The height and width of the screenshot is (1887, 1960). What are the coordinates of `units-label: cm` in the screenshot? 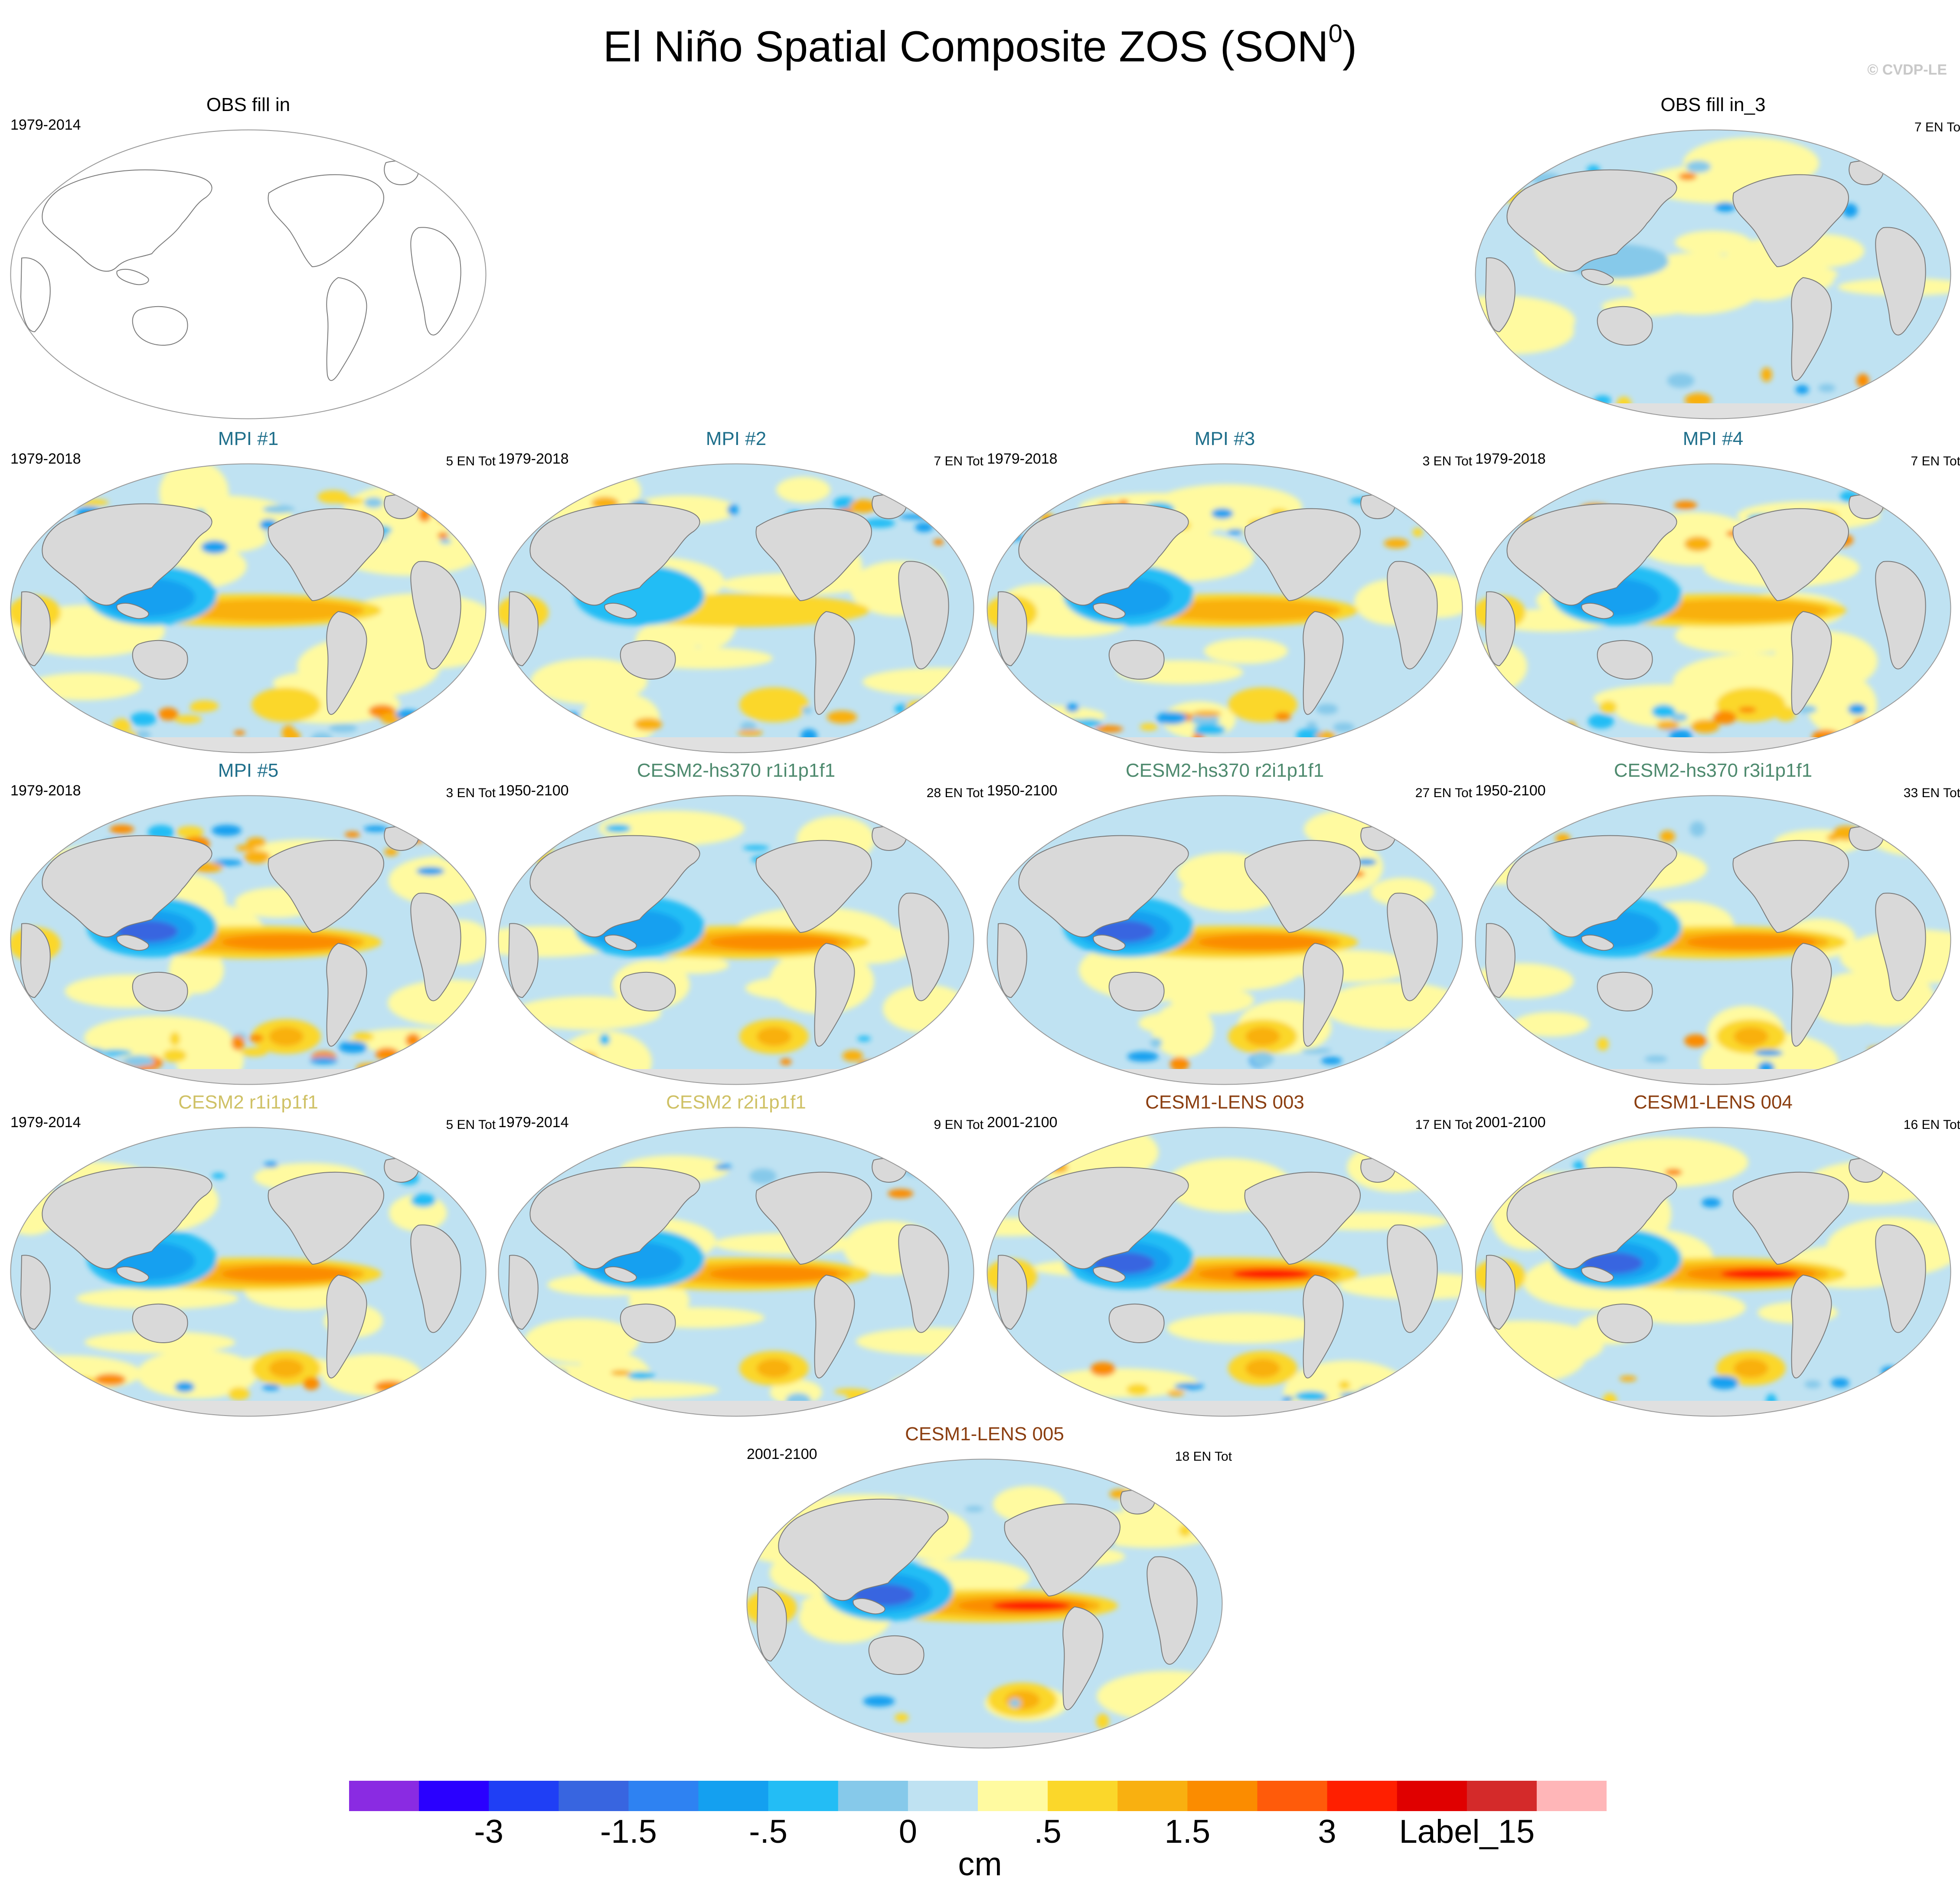 It's located at (980, 1864).